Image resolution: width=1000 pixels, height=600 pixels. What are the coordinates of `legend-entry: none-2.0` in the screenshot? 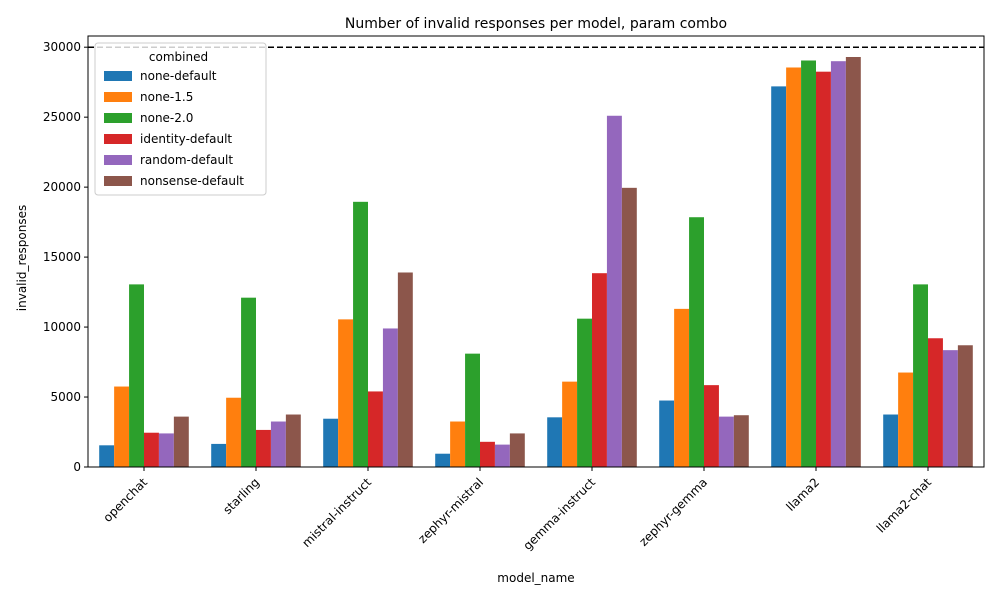 It's located at (166, 118).